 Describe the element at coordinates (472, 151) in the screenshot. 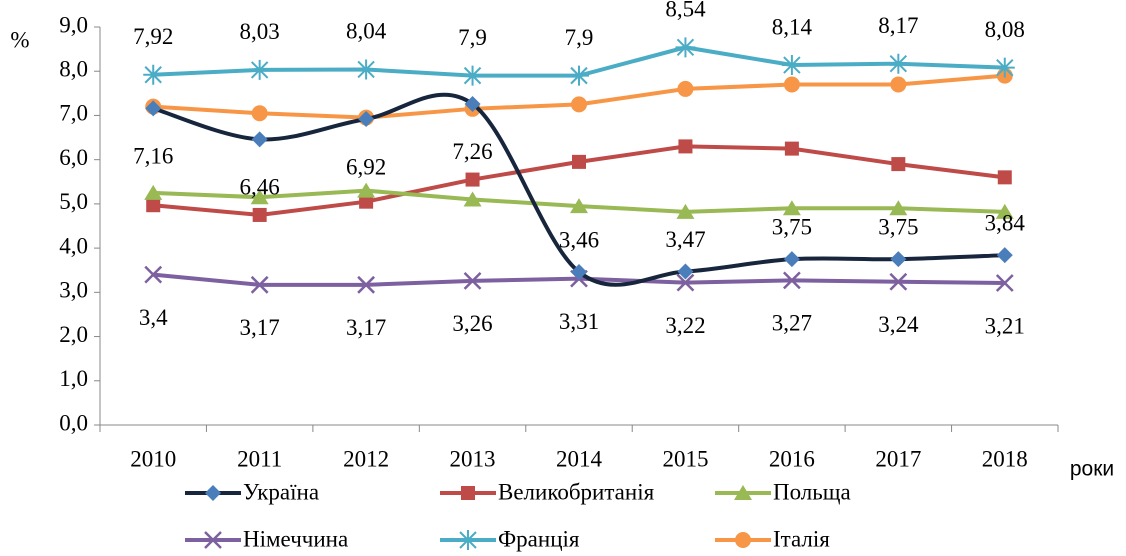

I see `data-label: 7,26` at that location.